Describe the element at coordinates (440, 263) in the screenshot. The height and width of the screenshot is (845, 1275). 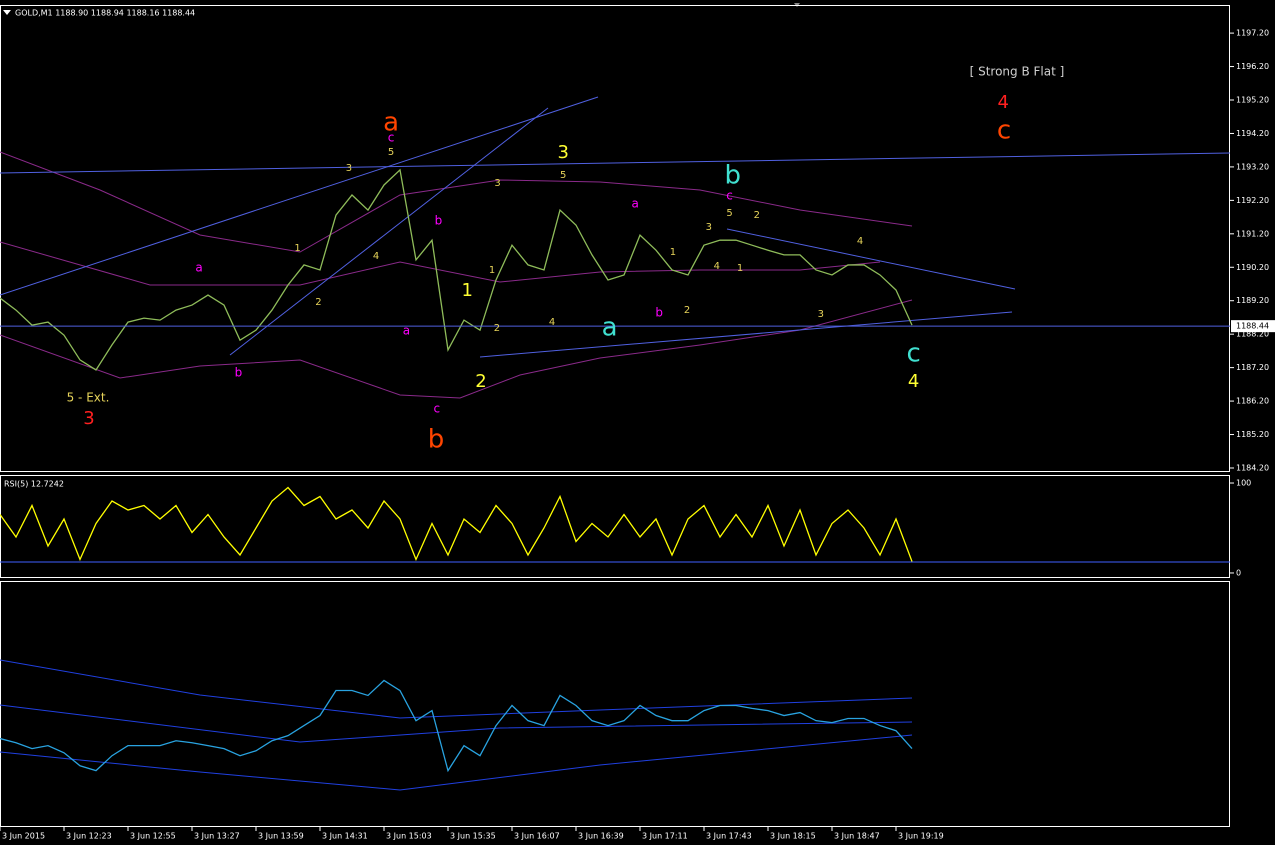
I see `envelope-middle` at that location.